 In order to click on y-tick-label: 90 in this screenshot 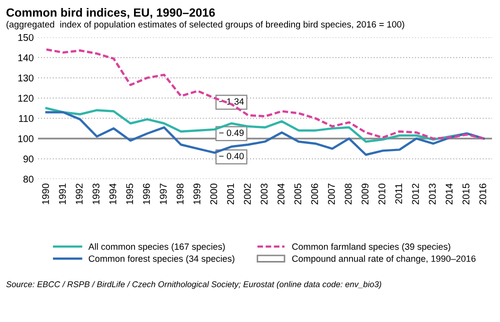, I will do `click(28, 159)`.